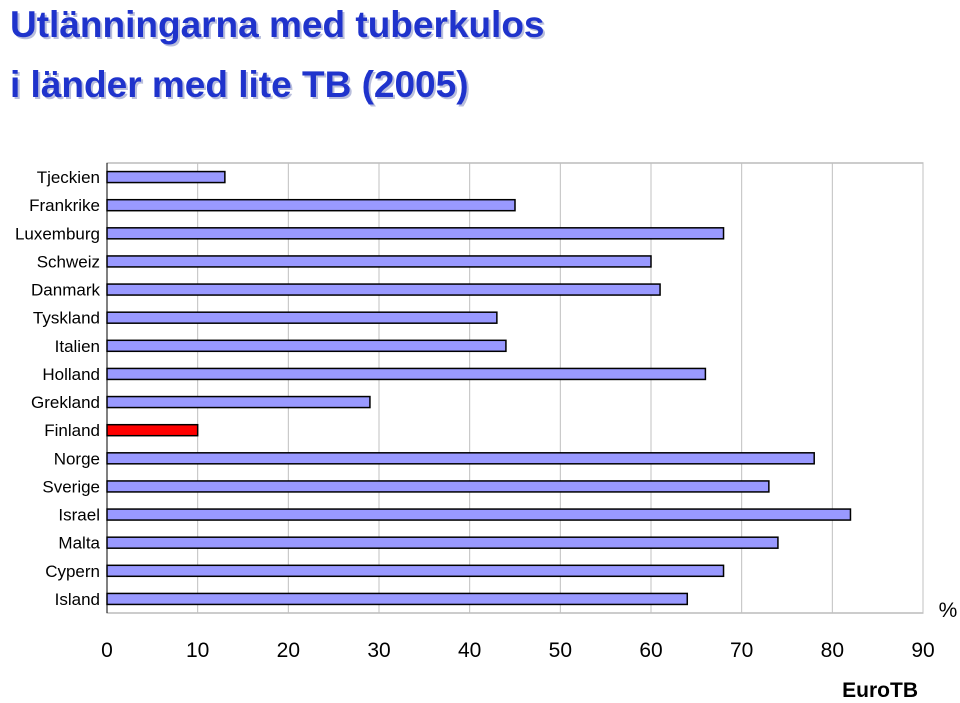 The image size is (960, 703). I want to click on bar-island, so click(397, 599).